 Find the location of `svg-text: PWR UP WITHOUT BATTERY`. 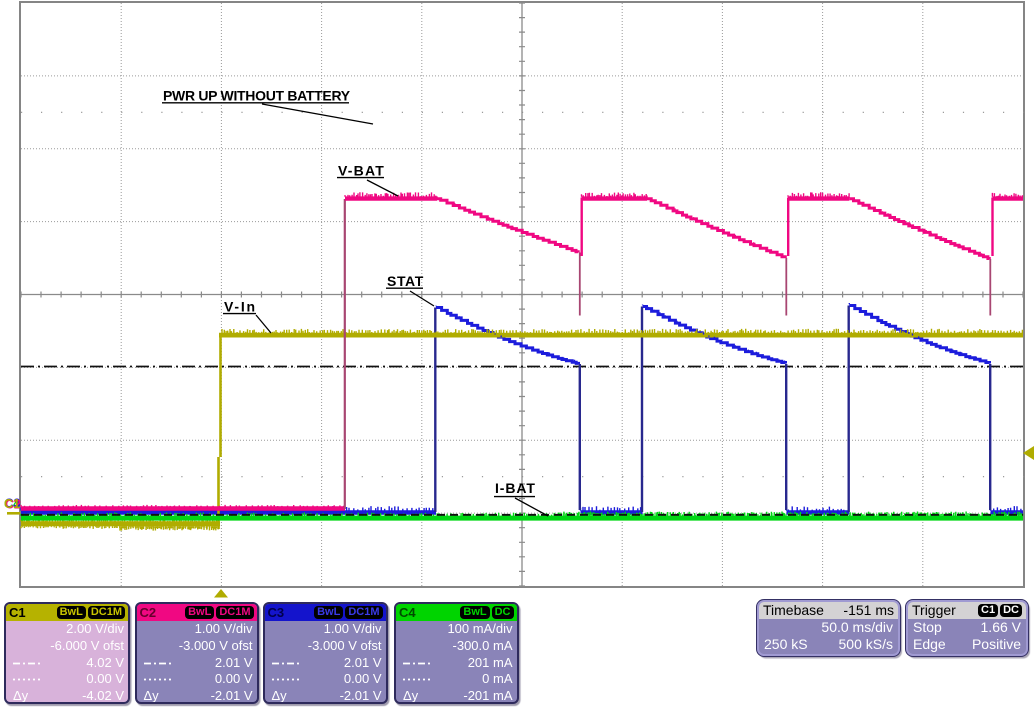

svg-text: PWR UP WITHOUT BATTERY is located at coordinates (257, 96).